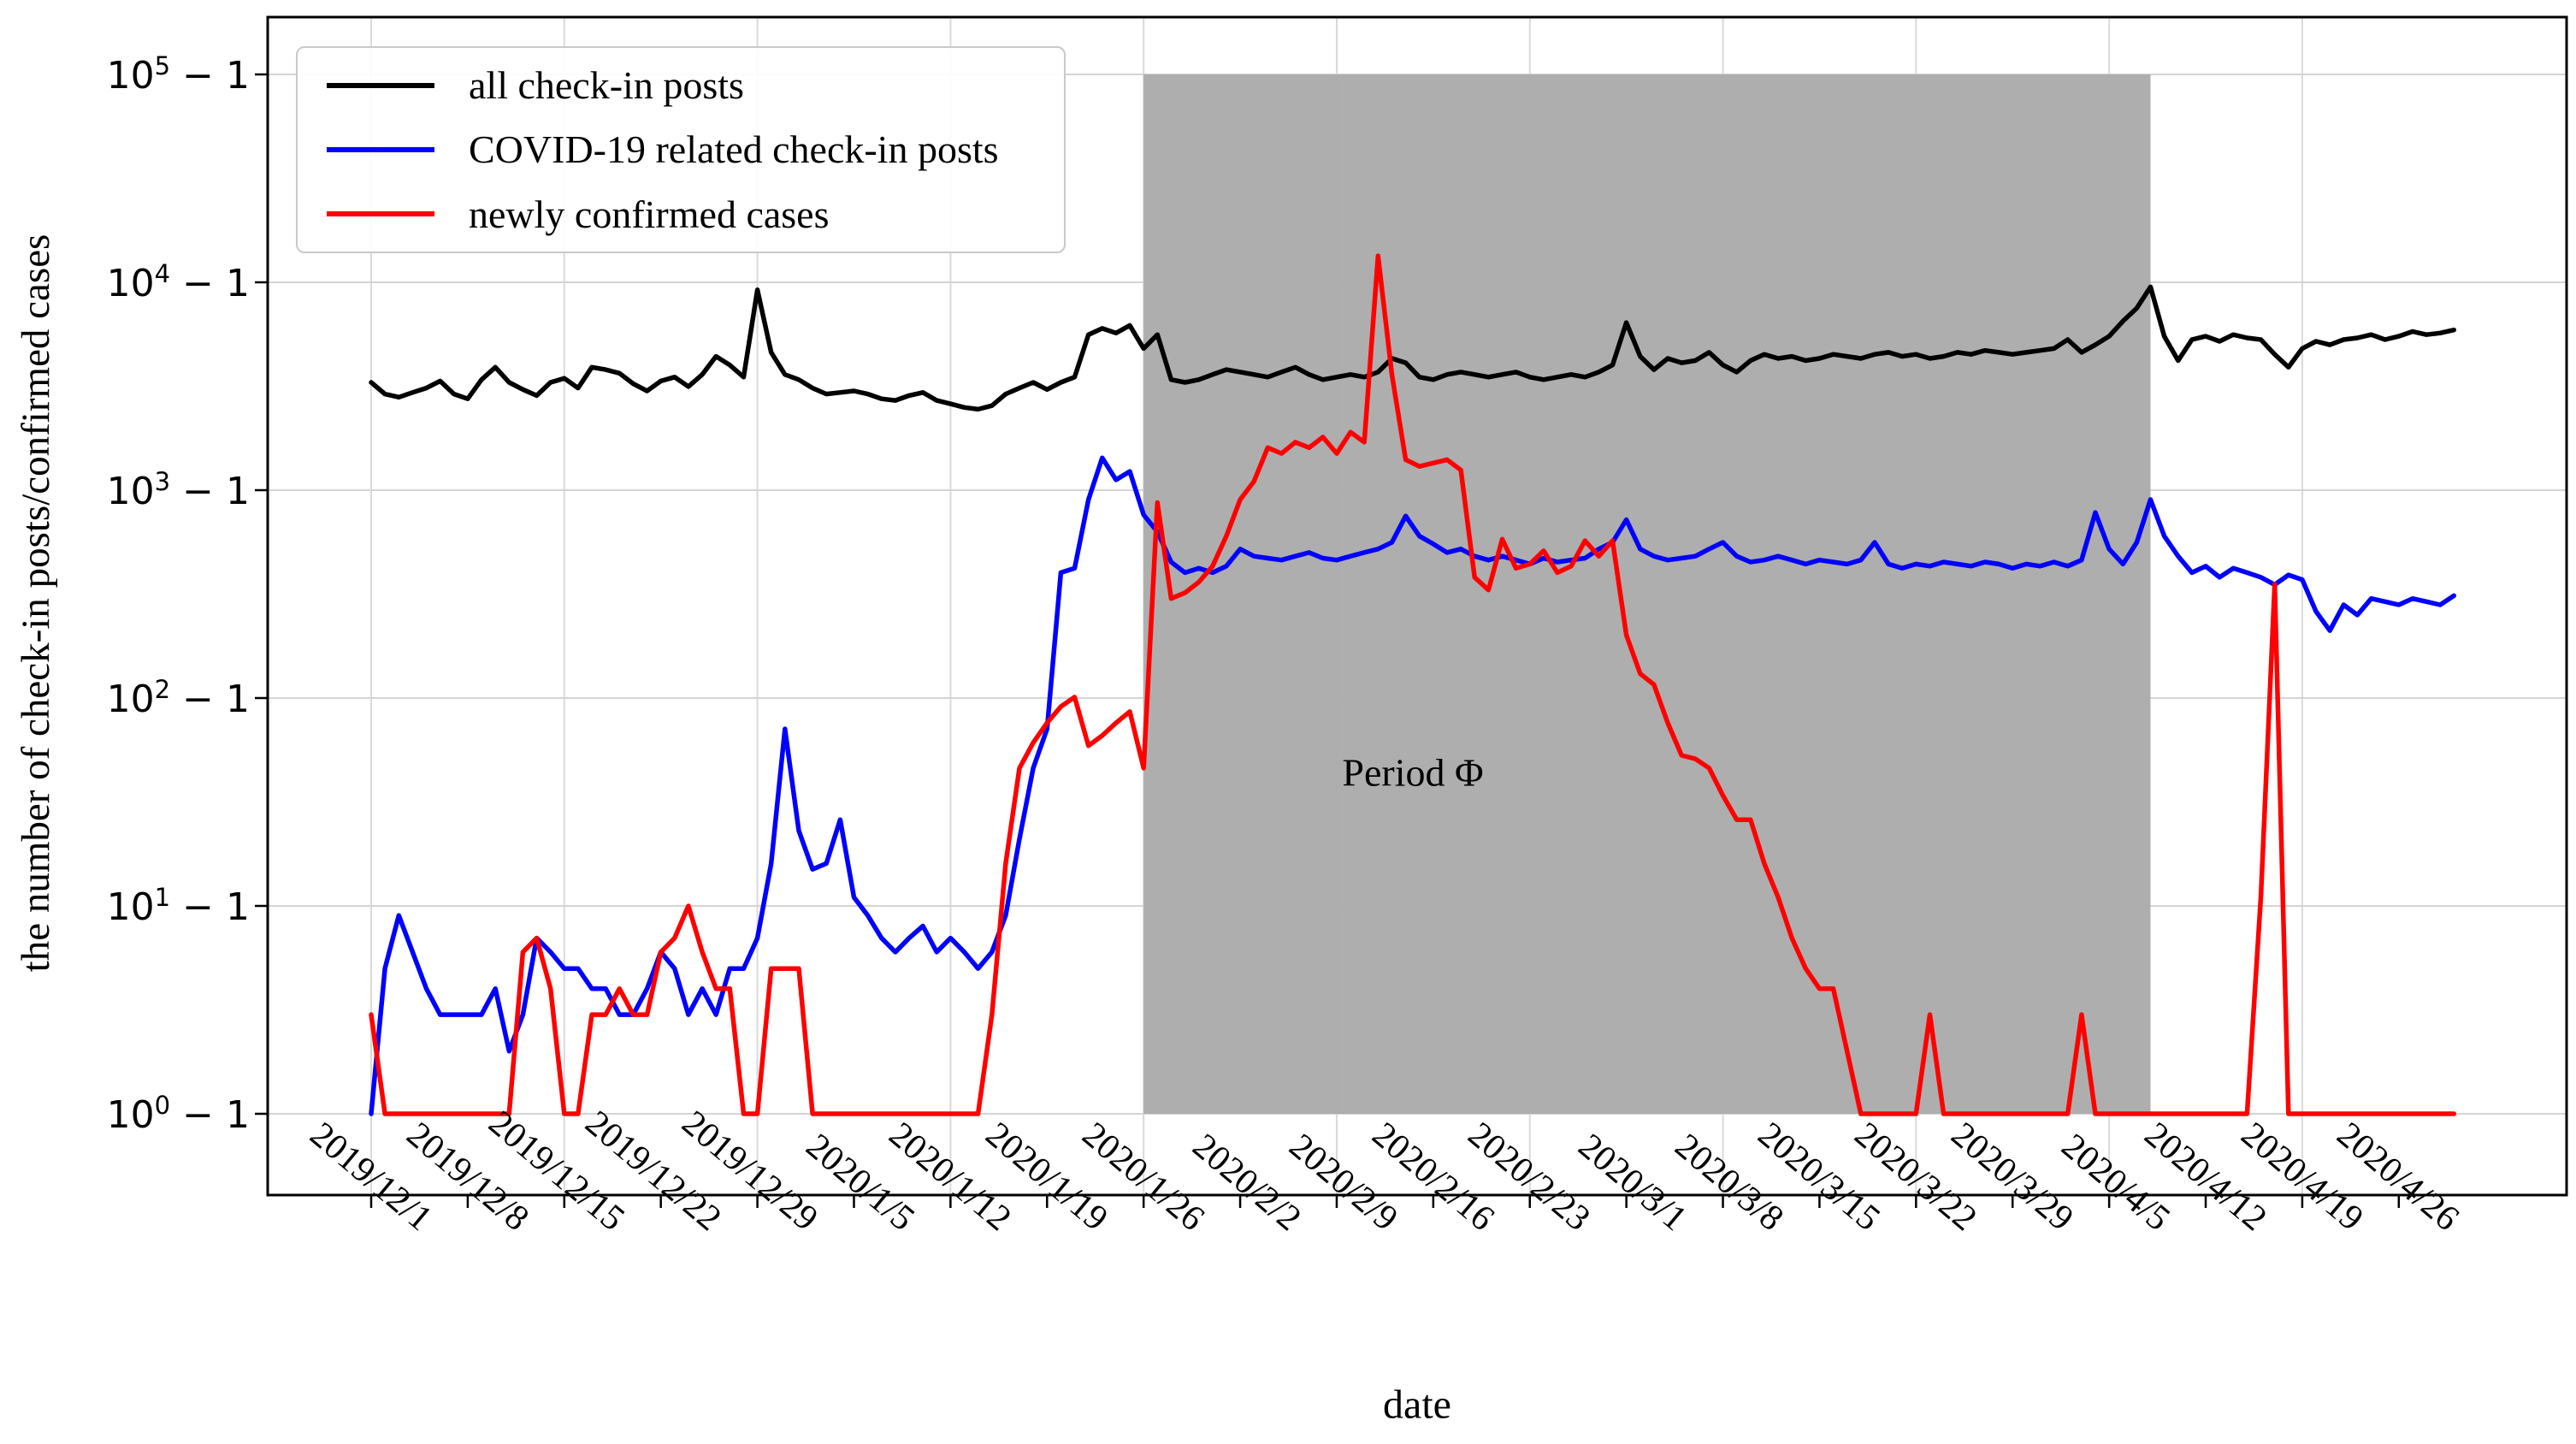 Image resolution: width=2576 pixels, height=1444 pixels. I want to click on y-tick-label: 101 − 1, so click(178, 906).